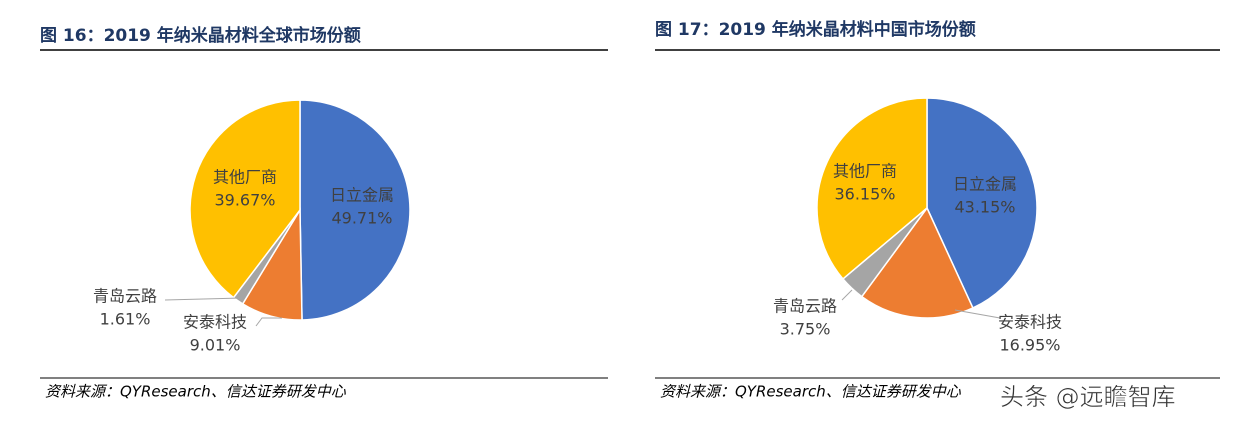 The width and height of the screenshot is (1242, 431). I want to click on slice-value-label: 49.71%, so click(361, 218).